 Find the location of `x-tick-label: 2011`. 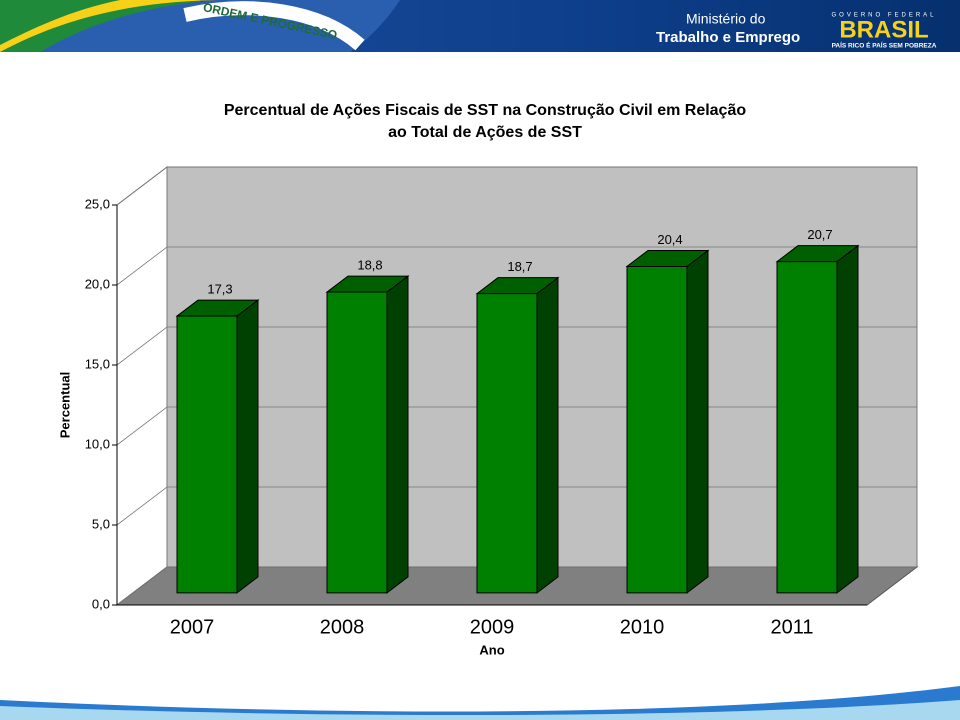

x-tick-label: 2011 is located at coordinates (791, 627).